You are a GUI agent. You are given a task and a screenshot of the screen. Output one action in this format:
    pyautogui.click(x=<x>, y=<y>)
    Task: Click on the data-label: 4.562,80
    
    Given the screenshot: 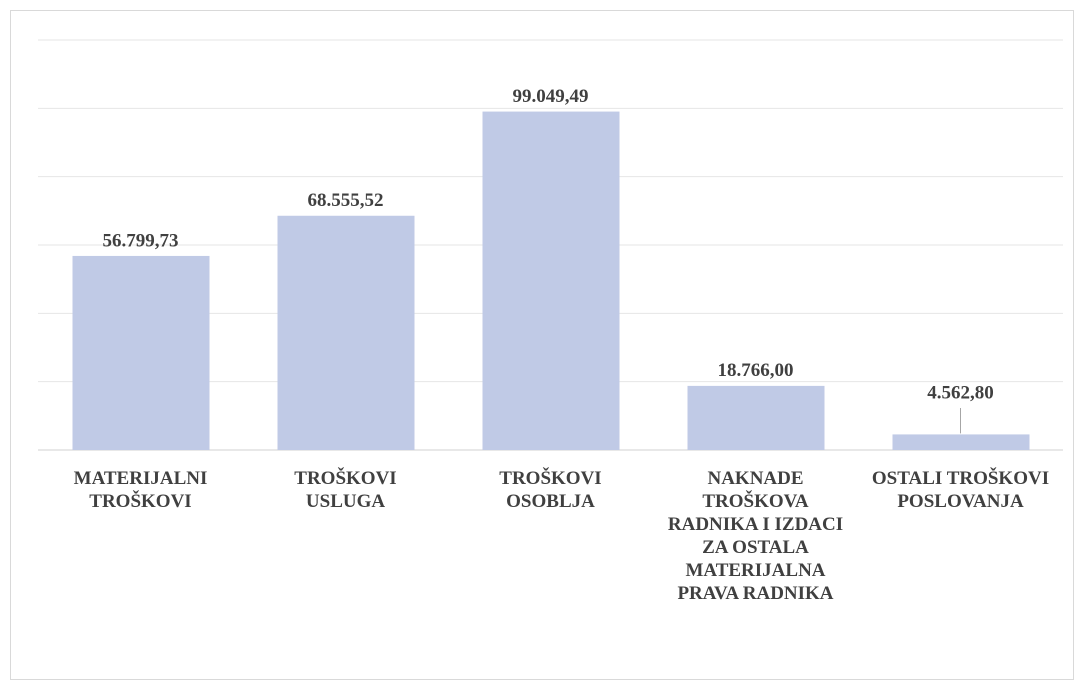 What is the action you would take?
    pyautogui.click(x=960, y=392)
    